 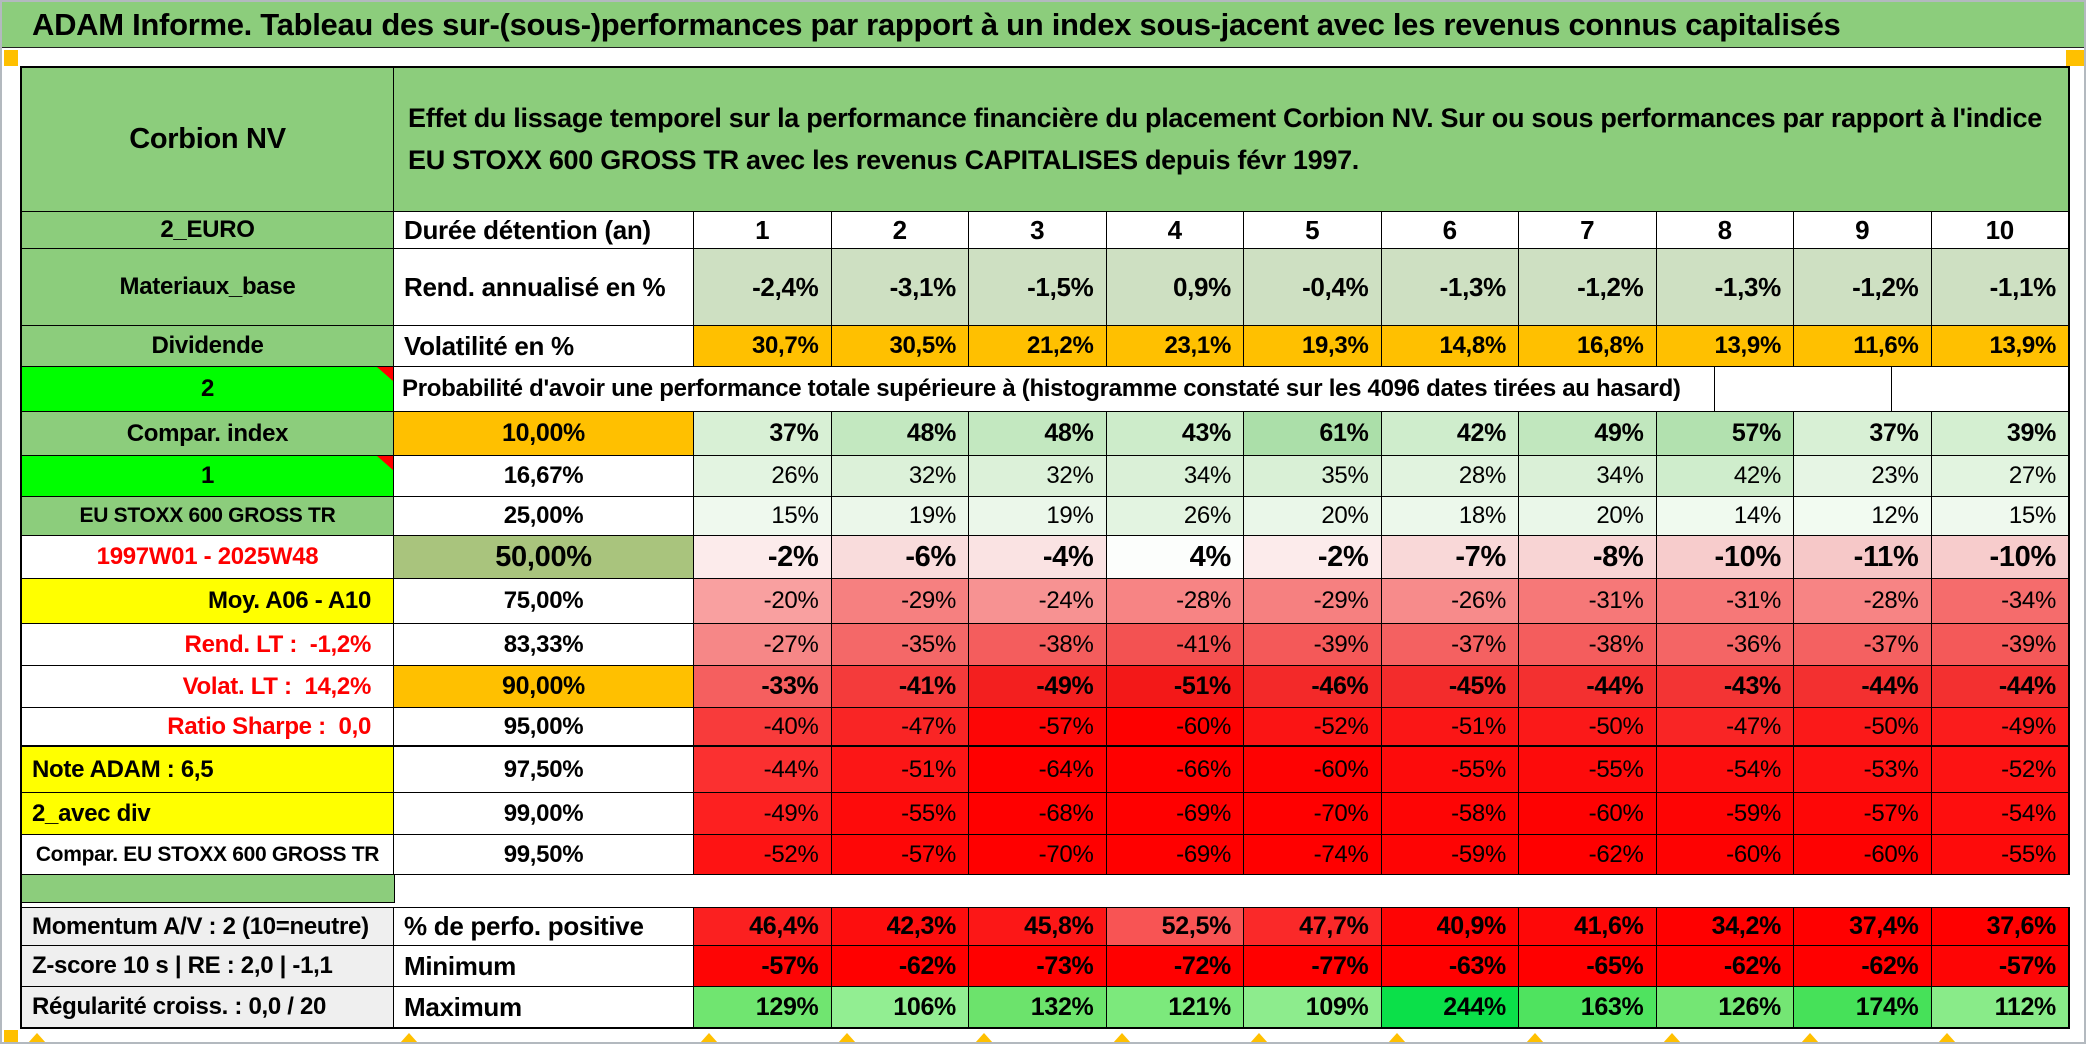 What do you see at coordinates (1038, 476) in the screenshot?
I see `value-cell: 32%` at bounding box center [1038, 476].